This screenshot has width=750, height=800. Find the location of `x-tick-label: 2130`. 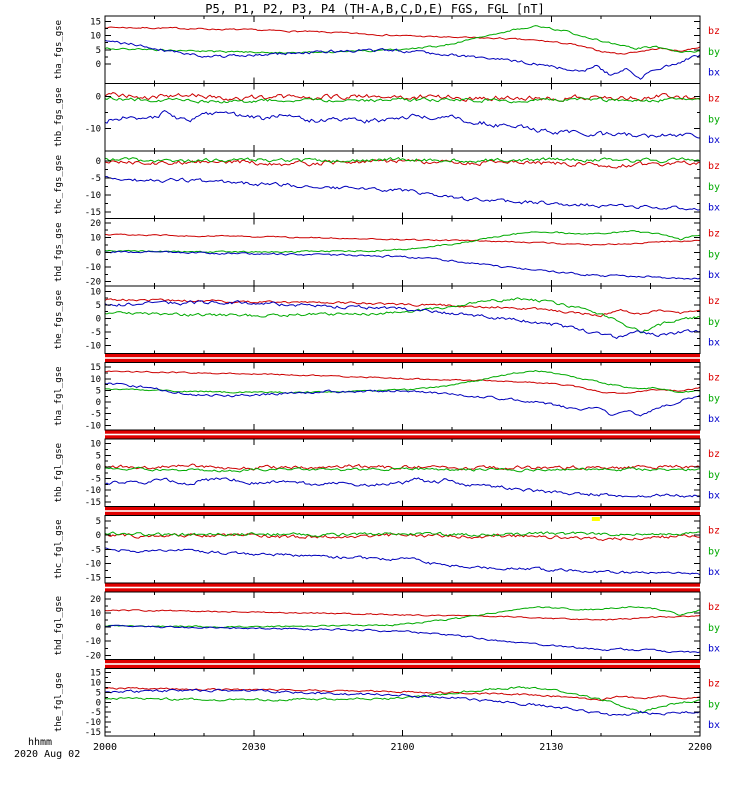

x-tick-label: 2130 is located at coordinates (551, 747).